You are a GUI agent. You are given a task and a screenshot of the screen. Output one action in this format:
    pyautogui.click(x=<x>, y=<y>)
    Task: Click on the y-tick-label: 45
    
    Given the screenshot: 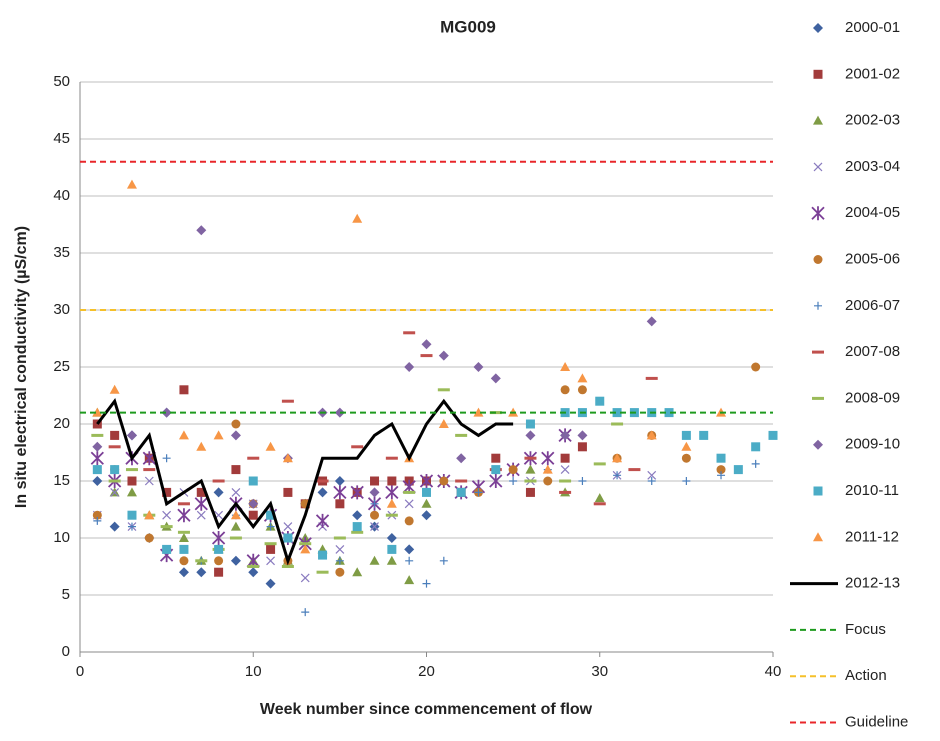 What is the action you would take?
    pyautogui.click(x=61, y=138)
    